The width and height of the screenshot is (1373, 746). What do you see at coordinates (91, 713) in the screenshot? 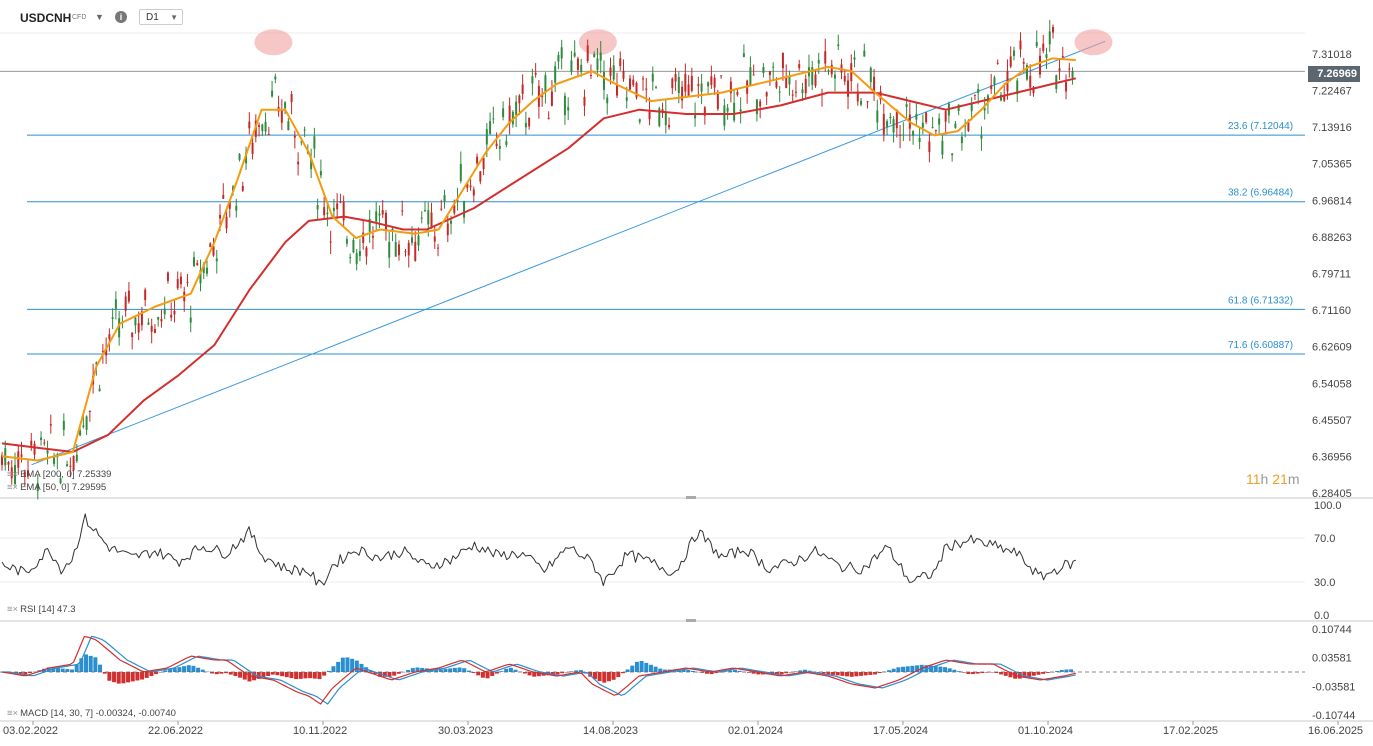
I see `legend-macd: ≡× MACD [14, 30, 7] -0.00324, -0.00740` at bounding box center [91, 713].